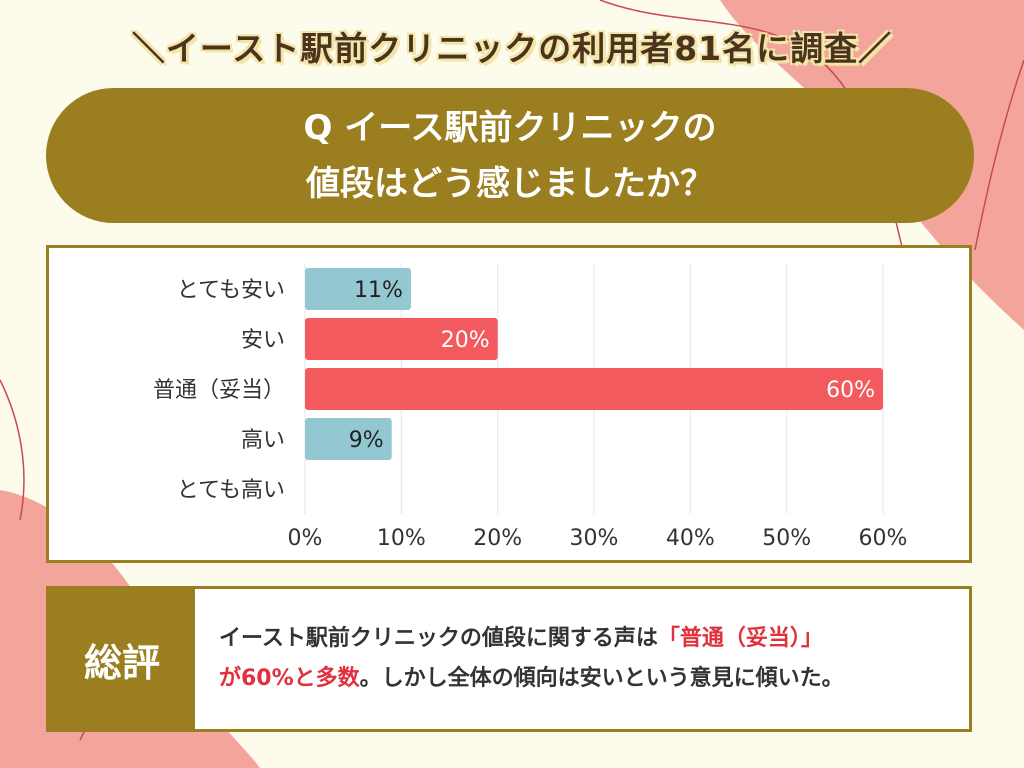 The image size is (1024, 768). What do you see at coordinates (740, 638) in the screenshot?
I see `summary-highlight-1: 「普通（妥当）」` at bounding box center [740, 638].